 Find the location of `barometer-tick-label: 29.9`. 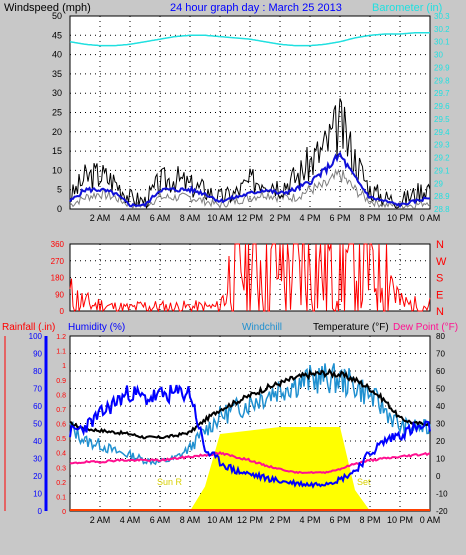

barometer-tick-label: 29.9 is located at coordinates (442, 67).